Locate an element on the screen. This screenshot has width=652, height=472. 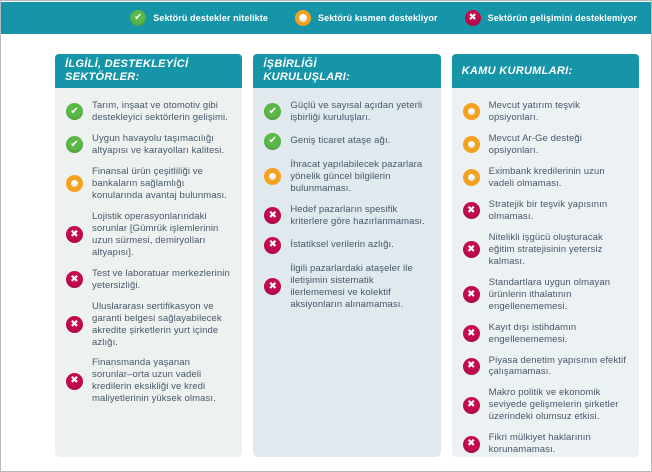
list-item-text: Kayıt dışı istihdamın engellenememesi. is located at coordinates (532, 333).